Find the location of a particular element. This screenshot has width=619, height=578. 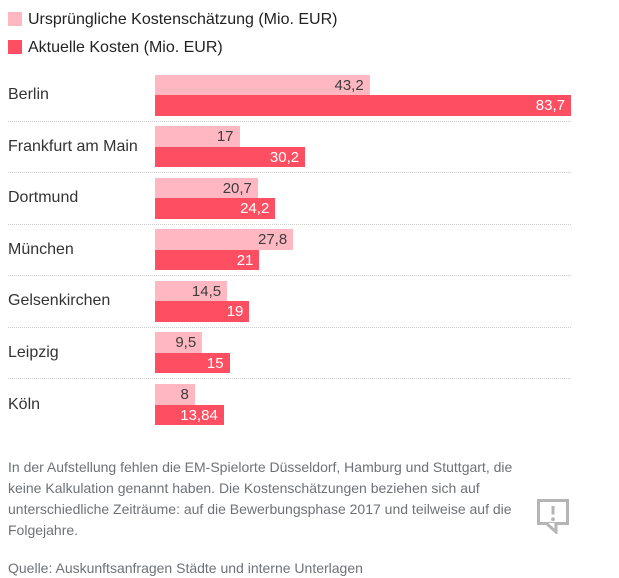

legend-item-current-costs: Aktuelle Kosten (Mio. EUR) is located at coordinates (313, 47).